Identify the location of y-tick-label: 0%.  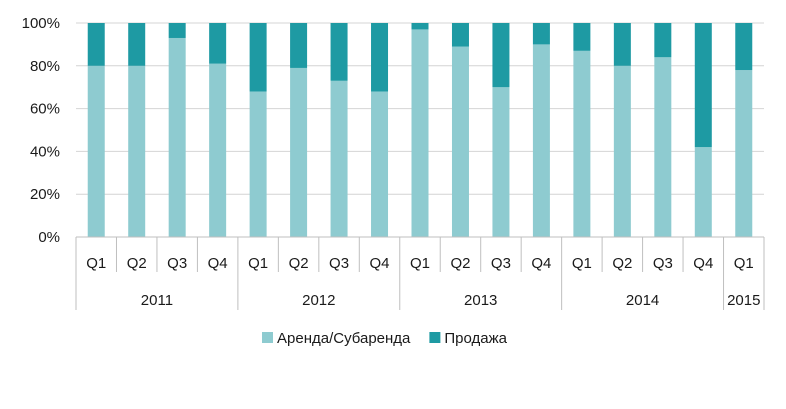
(49, 237).